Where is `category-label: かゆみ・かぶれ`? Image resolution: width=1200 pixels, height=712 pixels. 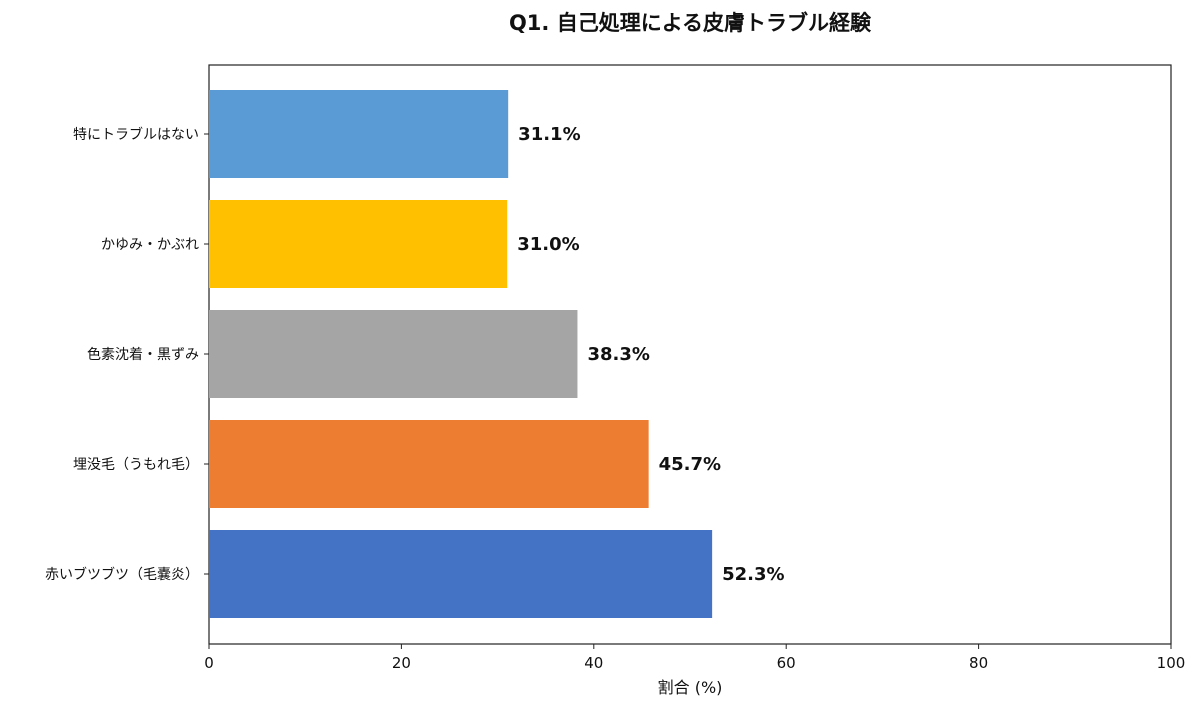 category-label: かゆみ・かぶれ is located at coordinates (150, 245).